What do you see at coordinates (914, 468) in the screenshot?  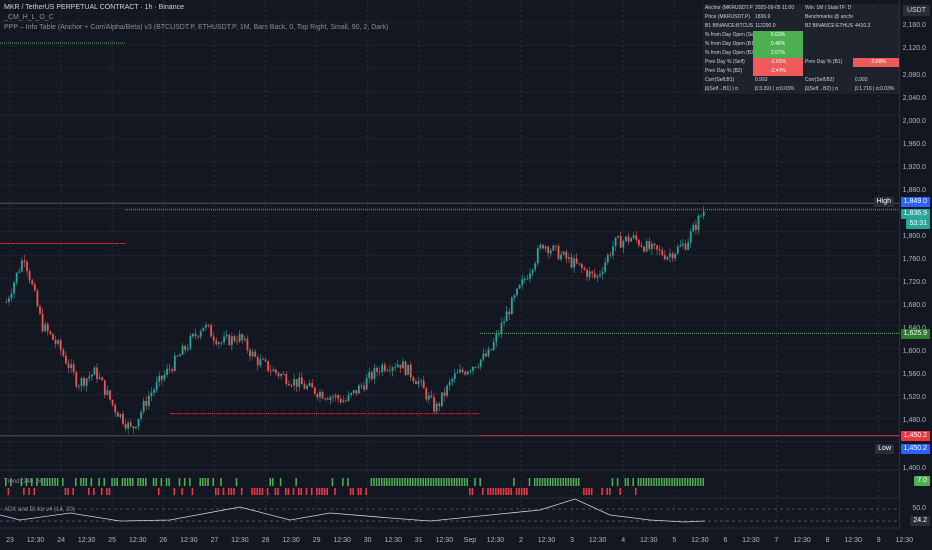 I see `price-axis-label: 1,400.0` at bounding box center [914, 468].